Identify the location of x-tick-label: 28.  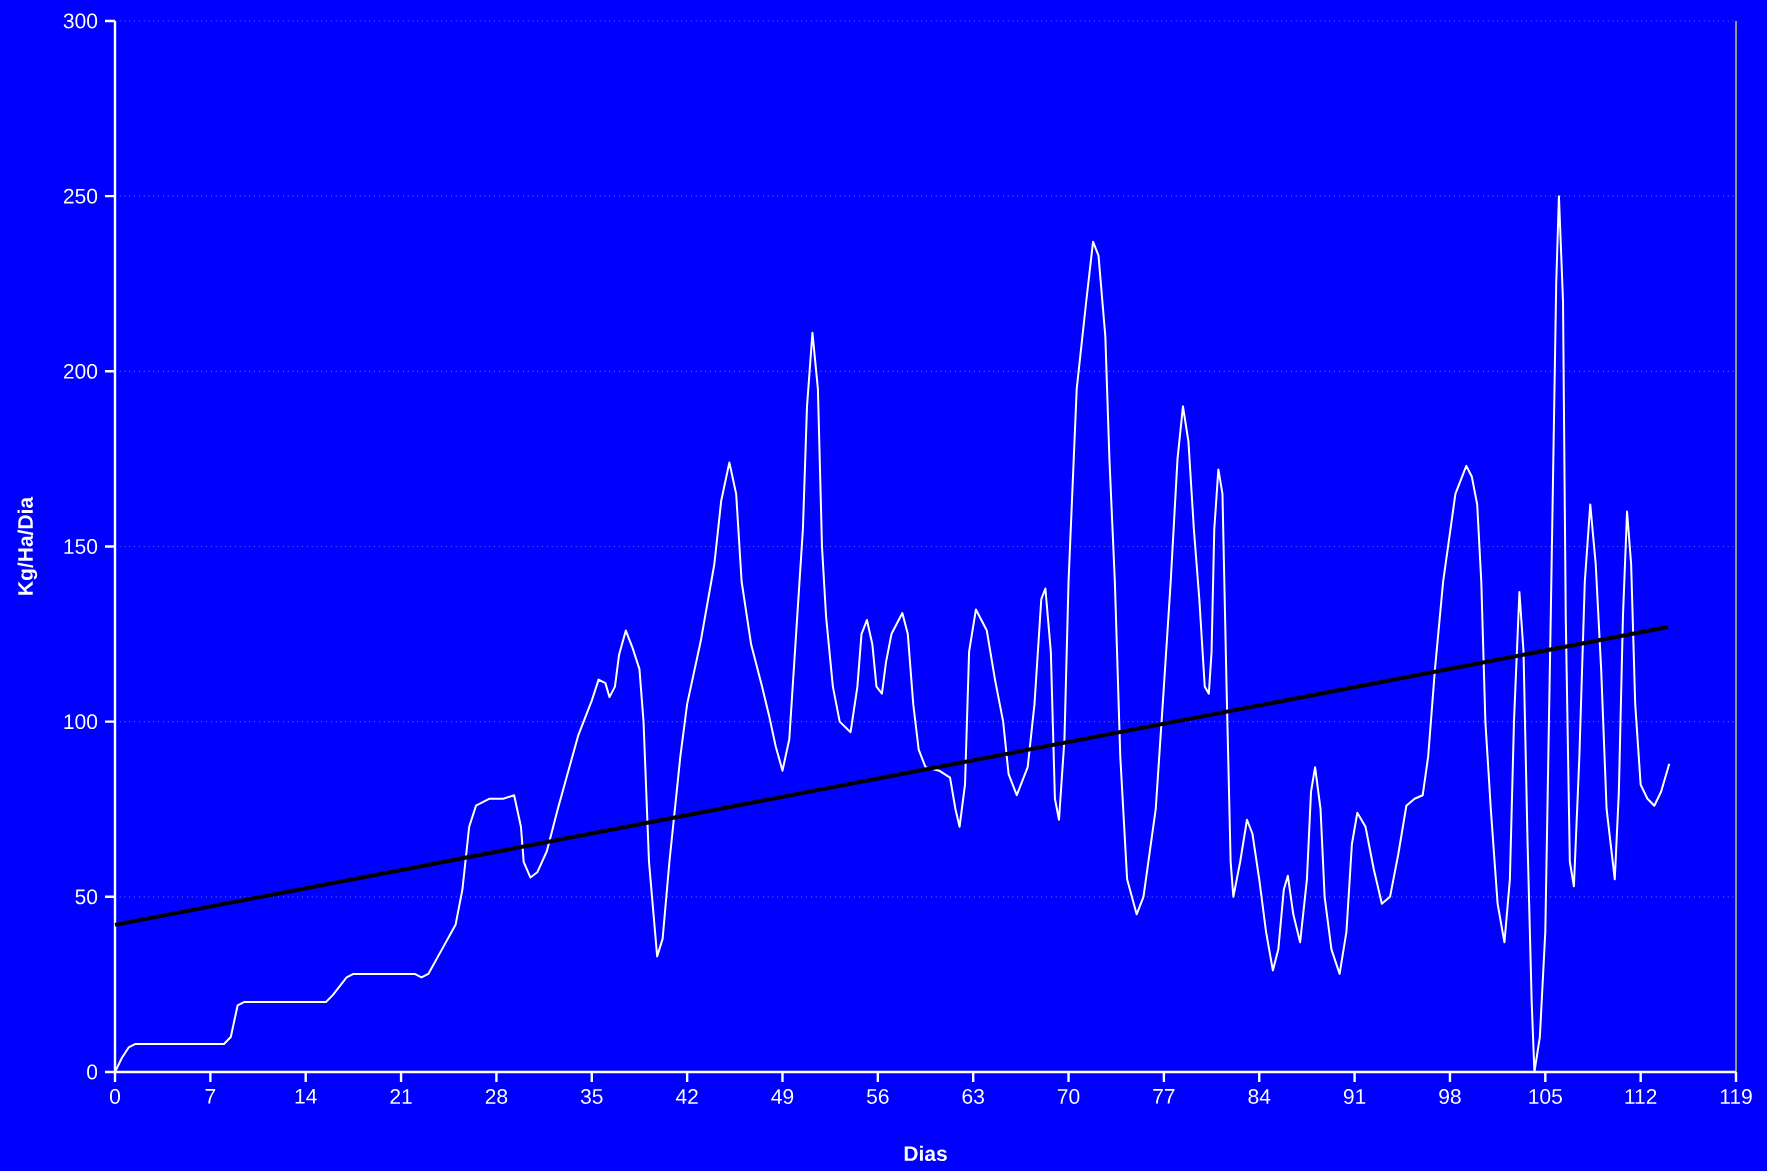
(496, 1096).